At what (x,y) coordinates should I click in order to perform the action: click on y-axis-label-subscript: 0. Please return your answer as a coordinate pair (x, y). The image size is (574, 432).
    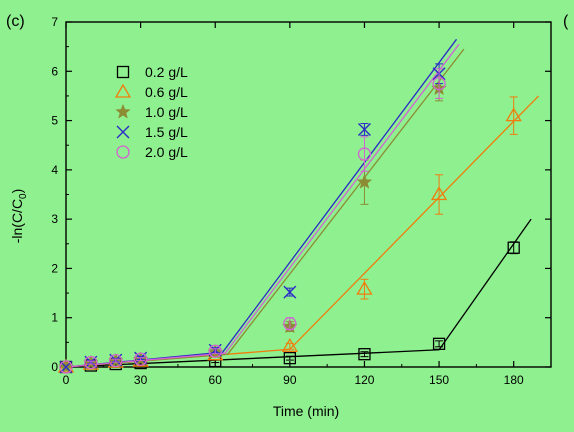
    Looking at the image, I should click on (23, 196).